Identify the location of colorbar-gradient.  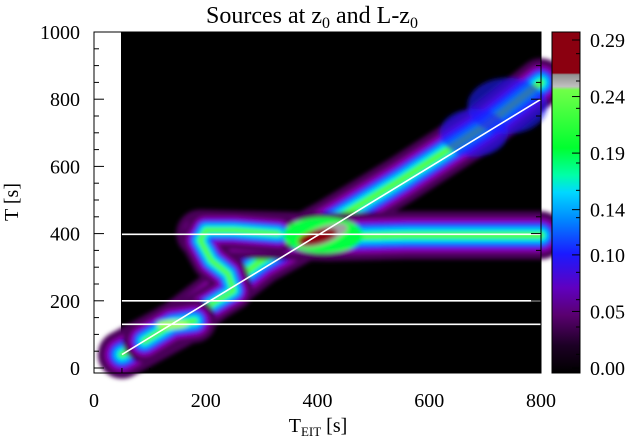
(566, 202).